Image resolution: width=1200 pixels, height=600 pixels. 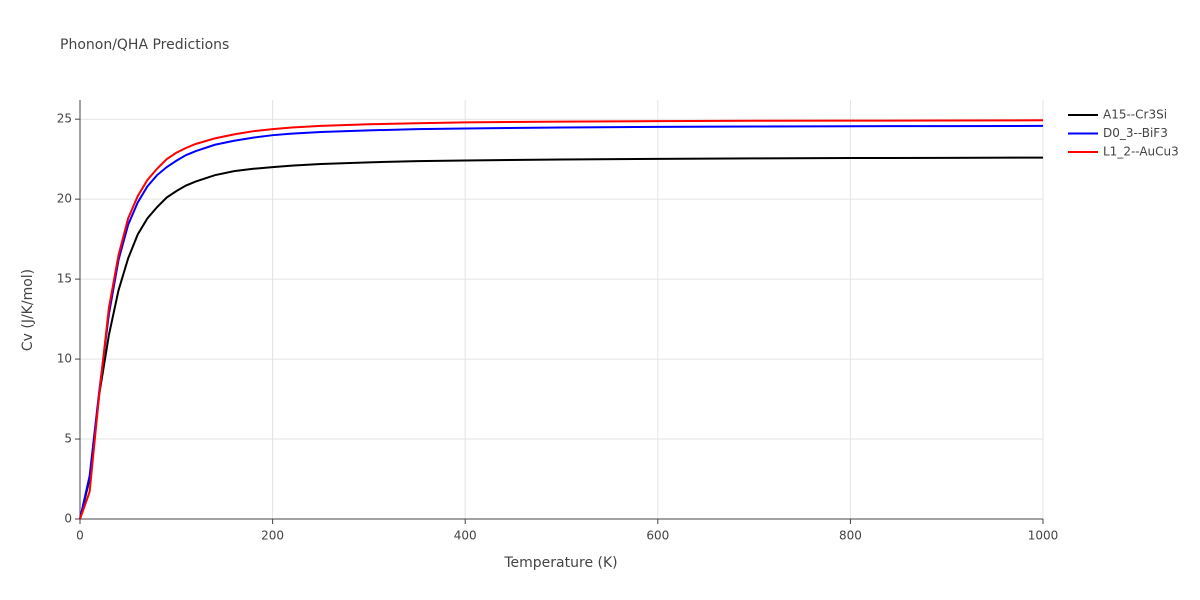 What do you see at coordinates (64, 119) in the screenshot?
I see `y-tick-label: 25` at bounding box center [64, 119].